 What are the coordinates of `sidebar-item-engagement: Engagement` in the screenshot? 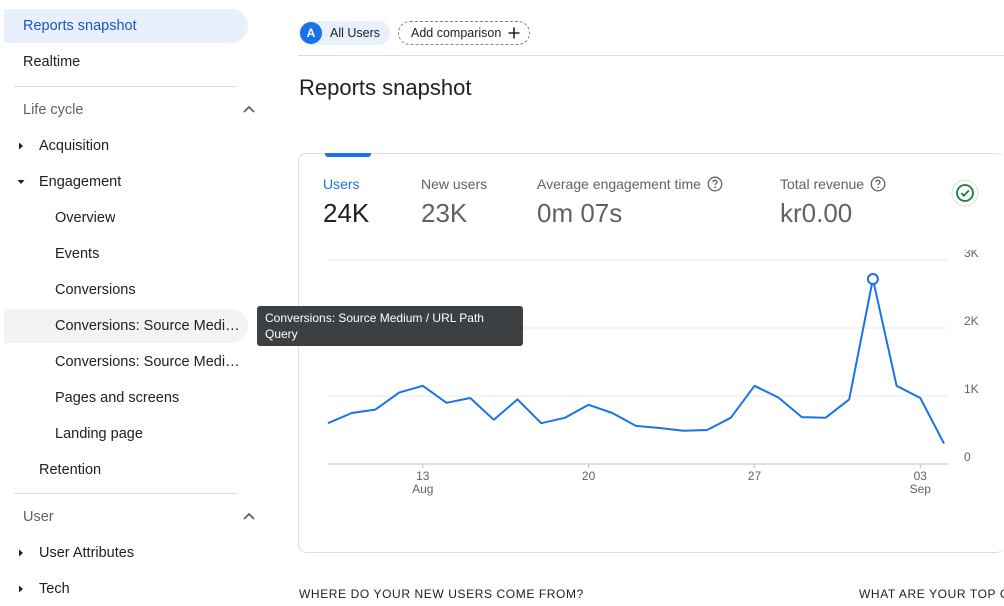 It's located at (126, 182).